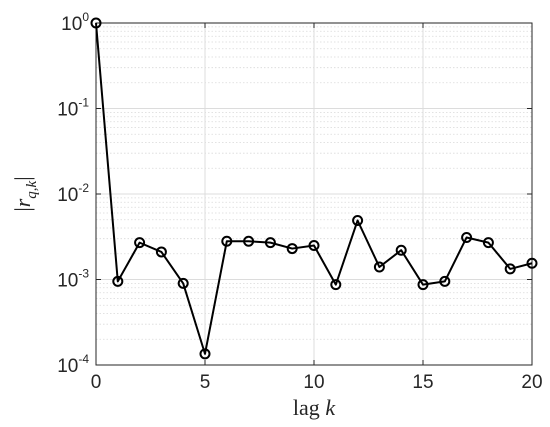  Describe the element at coordinates (96, 382) in the screenshot. I see `x-tick-label: 0` at that location.